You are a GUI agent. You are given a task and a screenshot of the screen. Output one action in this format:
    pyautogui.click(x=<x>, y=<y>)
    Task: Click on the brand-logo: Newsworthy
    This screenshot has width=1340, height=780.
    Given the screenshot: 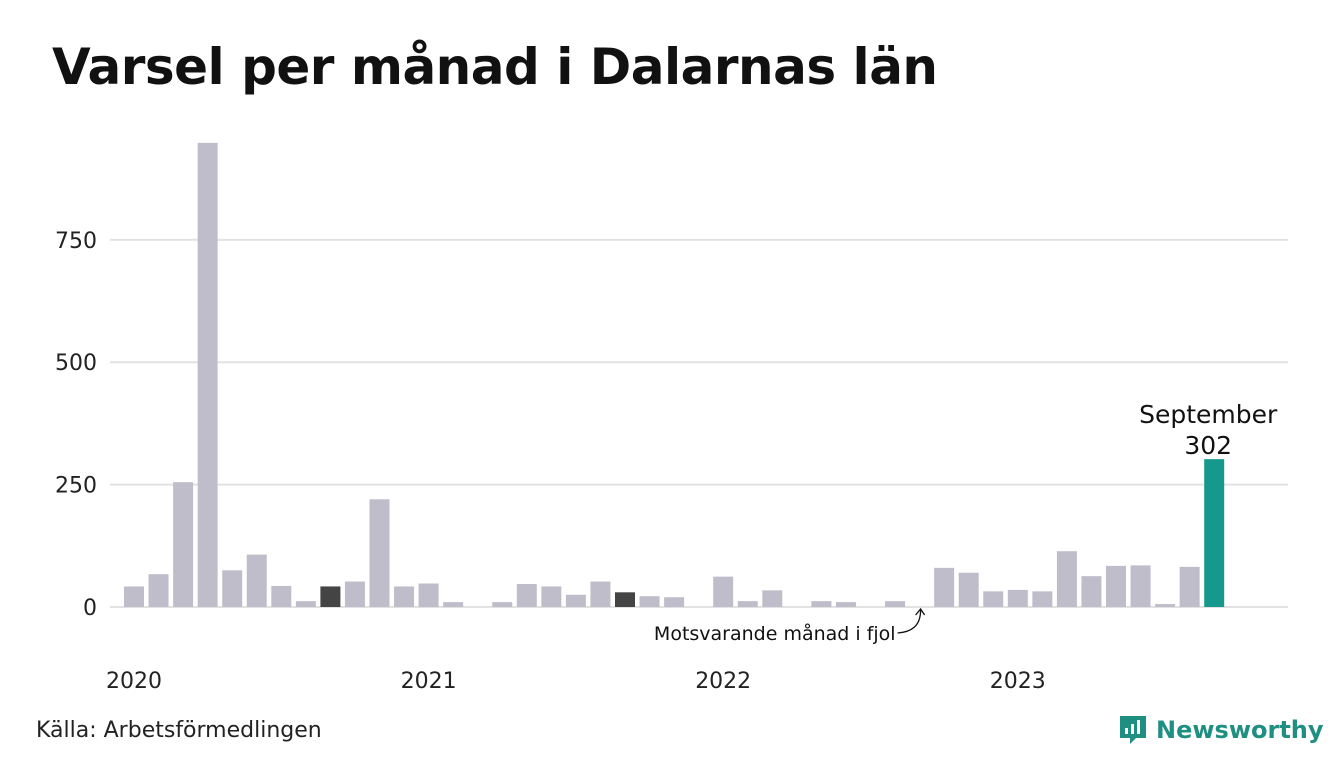 What is the action you would take?
    pyautogui.click(x=1221, y=730)
    